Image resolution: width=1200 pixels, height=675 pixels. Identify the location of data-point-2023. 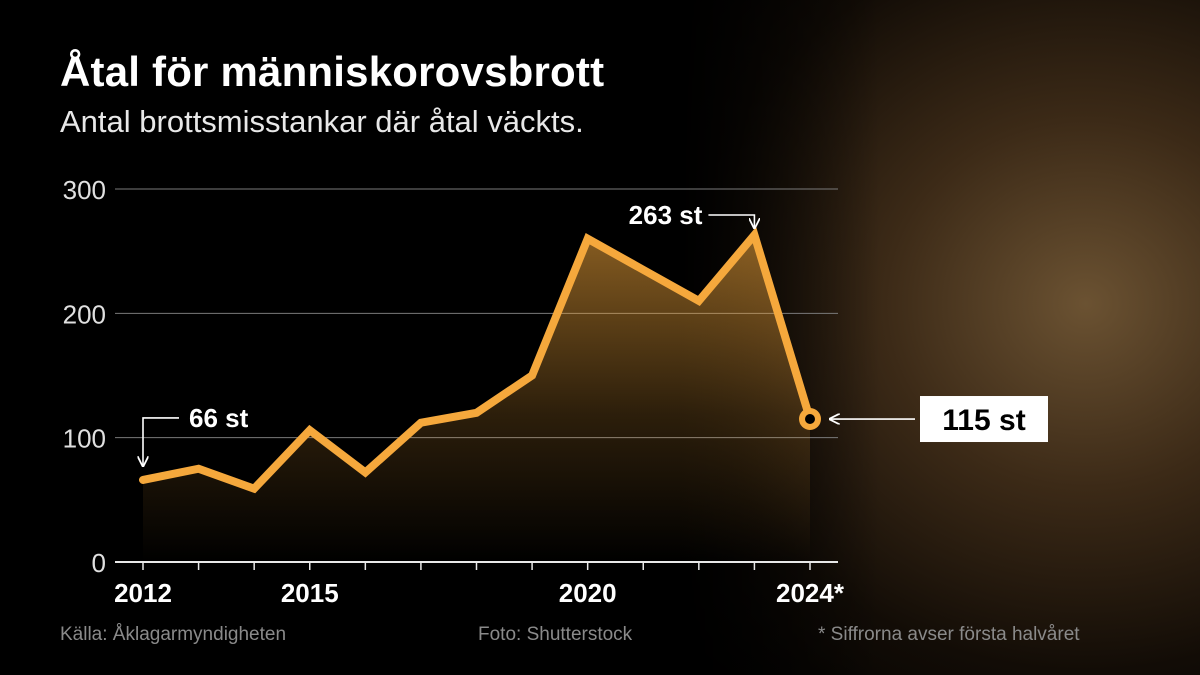
(754, 235).